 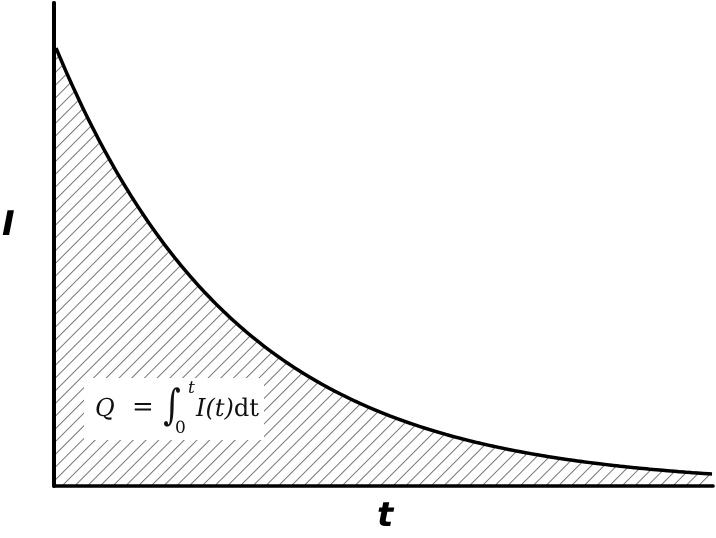 What do you see at coordinates (385, 515) in the screenshot?
I see `x-axis-label: t` at bounding box center [385, 515].